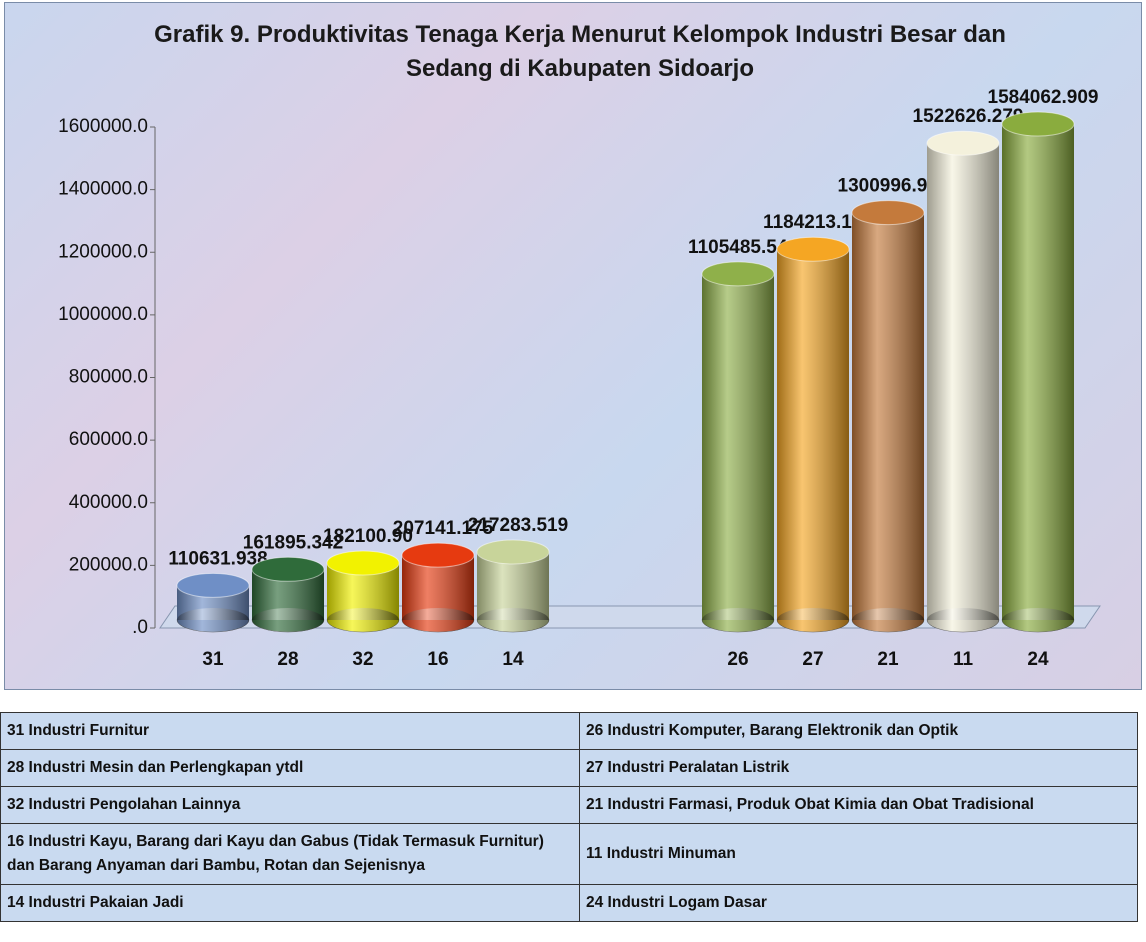  What do you see at coordinates (858, 768) in the screenshot?
I see `legend-cell: 27 Industri Peralatan Listrik` at bounding box center [858, 768].